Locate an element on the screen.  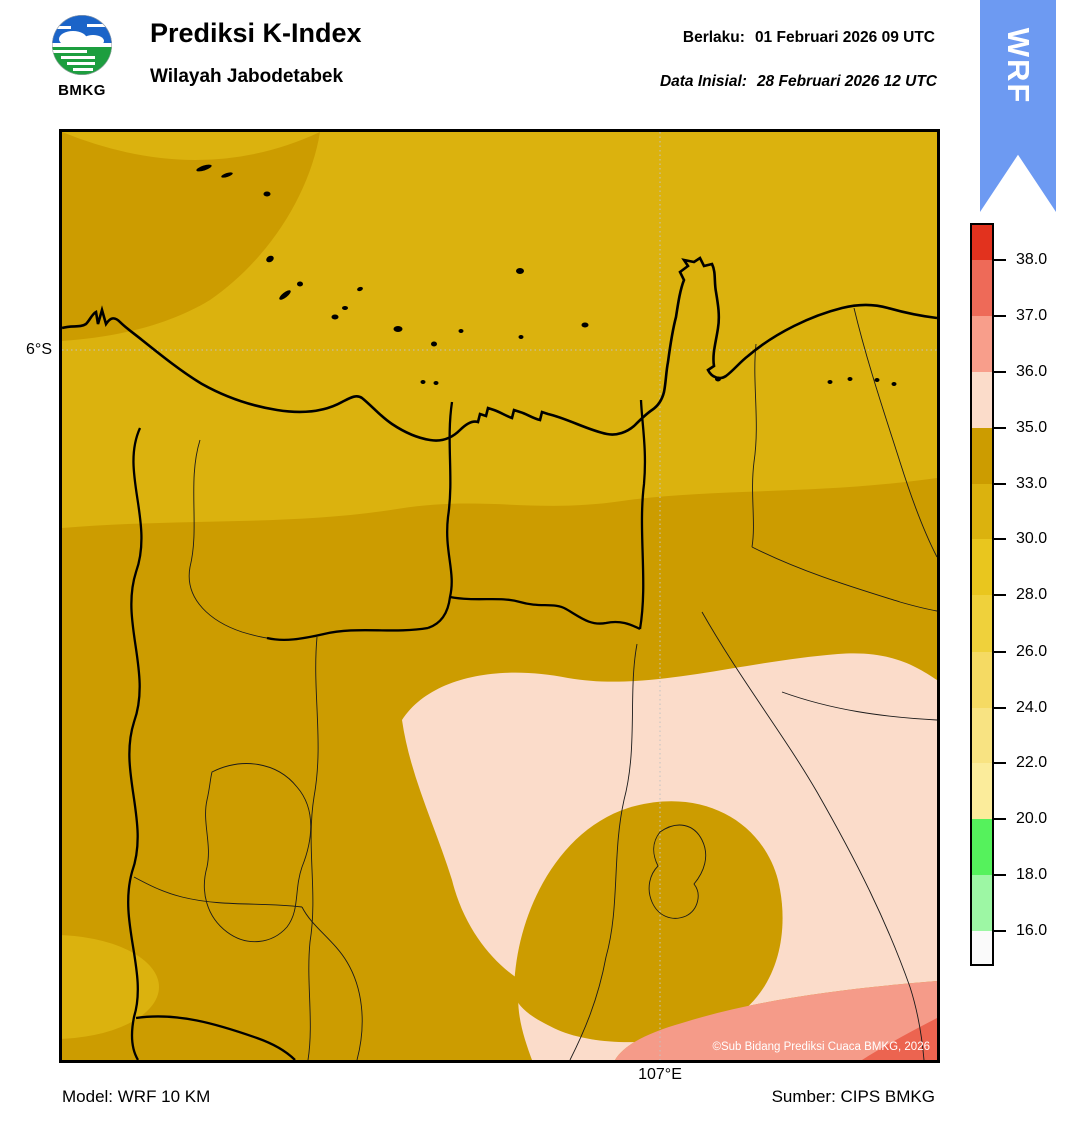
colorbar-tick-label: 24.0 is located at coordinates (1032, 707).